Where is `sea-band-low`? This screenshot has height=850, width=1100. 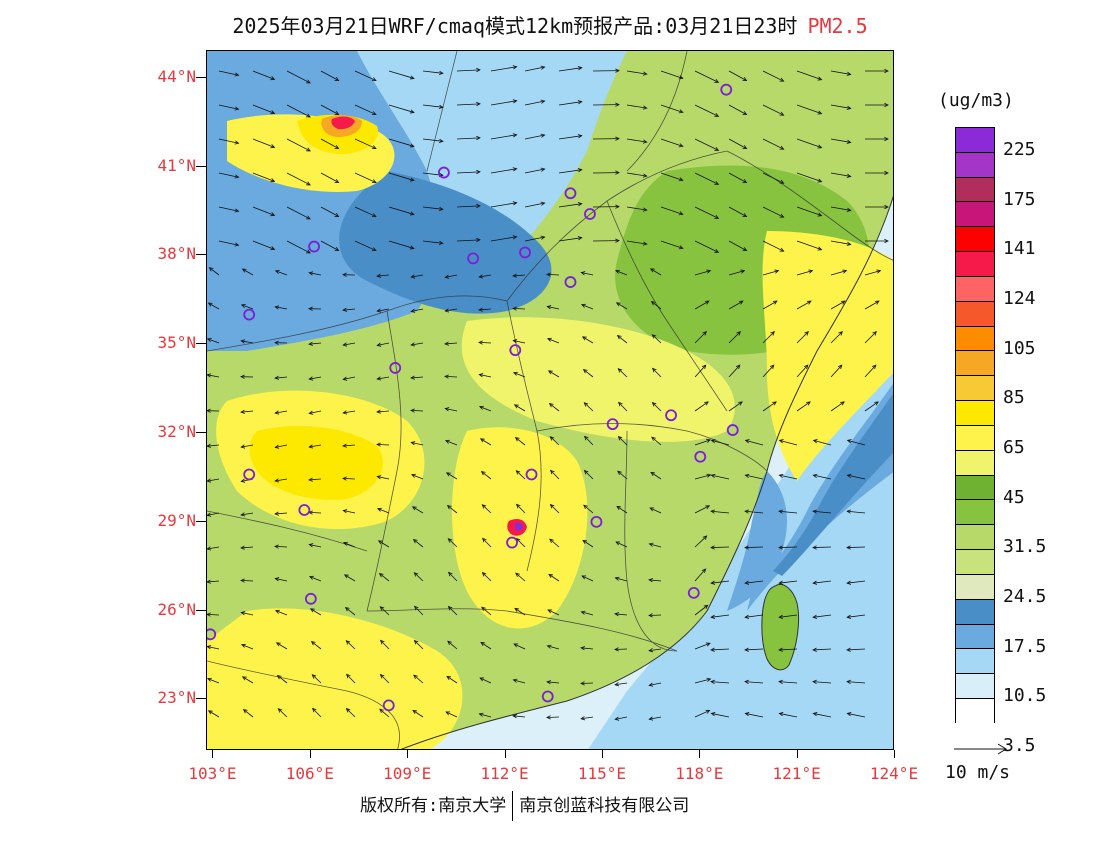
sea-band-low is located at coordinates (740, 531).